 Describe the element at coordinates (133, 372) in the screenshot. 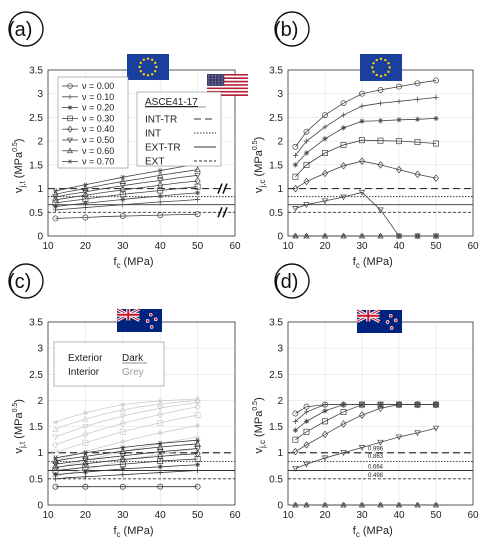

I see `color-legend-value: Grey` at that location.